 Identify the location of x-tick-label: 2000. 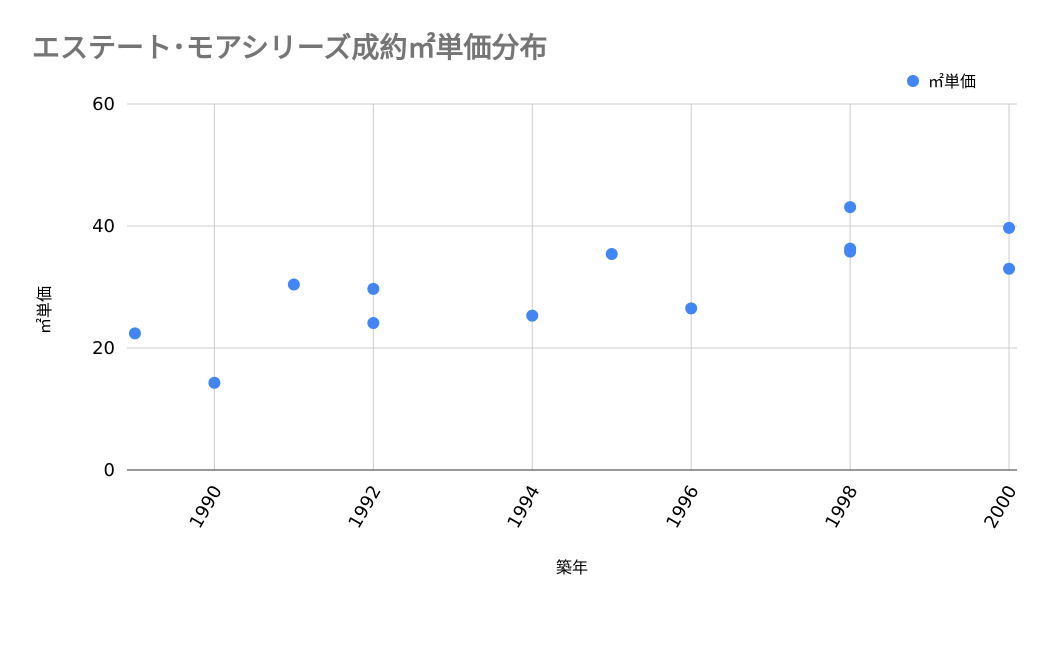
(1000, 507).